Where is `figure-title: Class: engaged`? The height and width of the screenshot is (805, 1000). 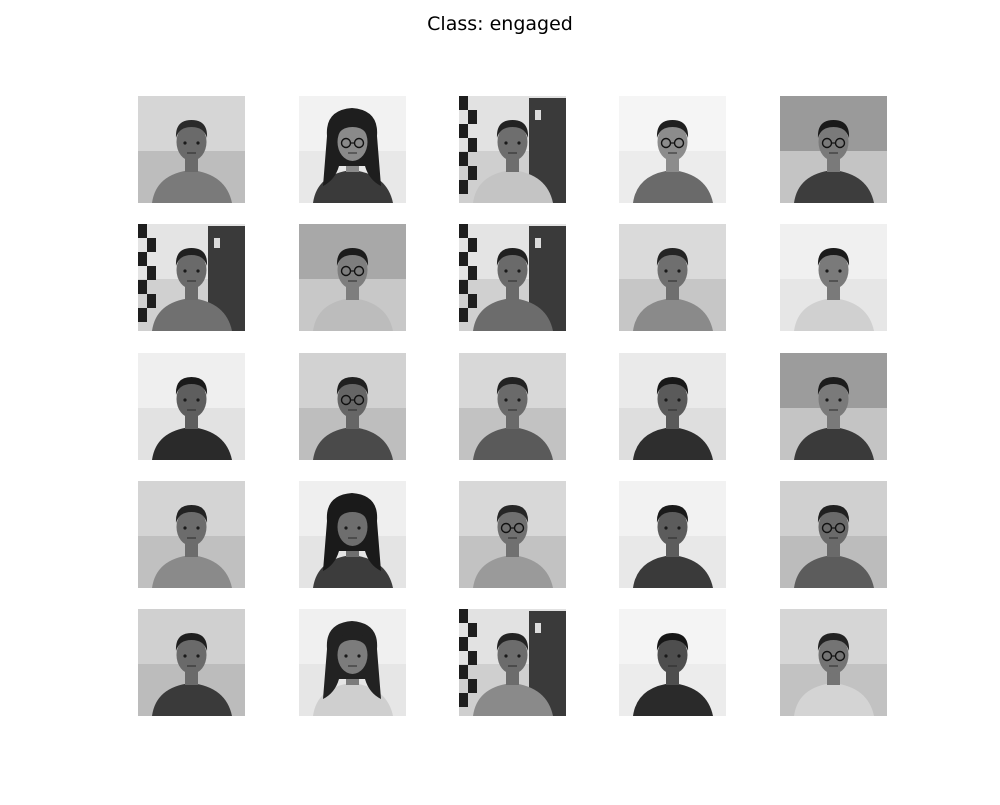 figure-title: Class: engaged is located at coordinates (500, 24).